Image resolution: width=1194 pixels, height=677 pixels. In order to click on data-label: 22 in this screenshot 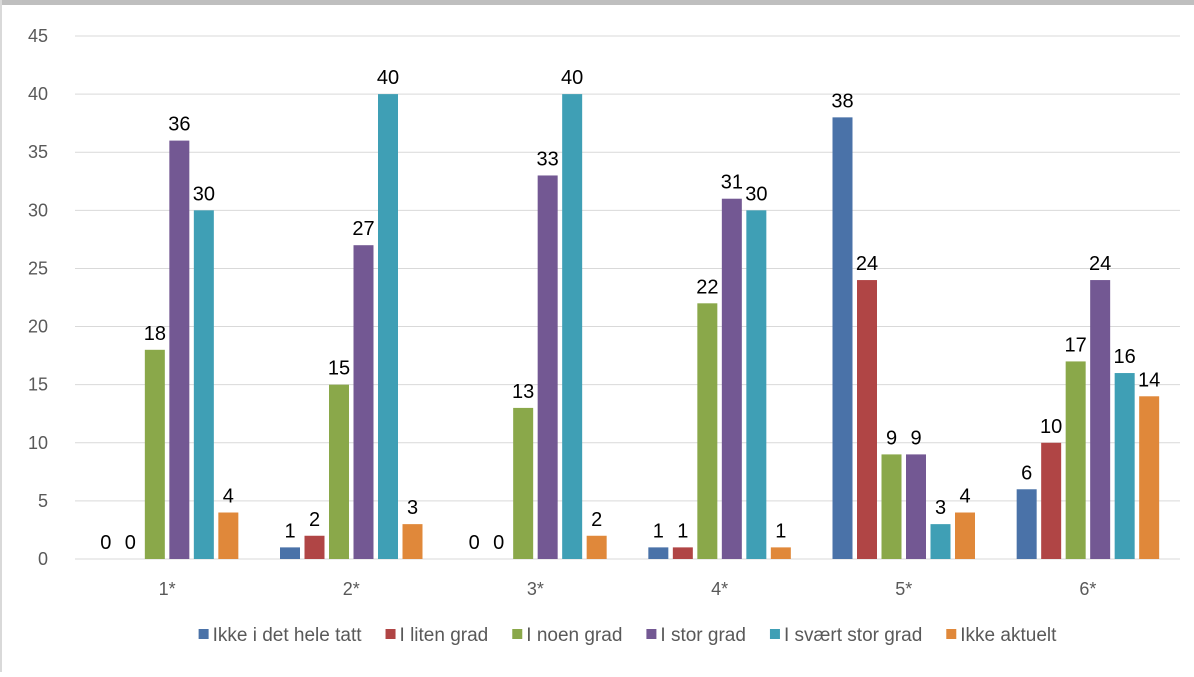, I will do `click(707, 287)`.